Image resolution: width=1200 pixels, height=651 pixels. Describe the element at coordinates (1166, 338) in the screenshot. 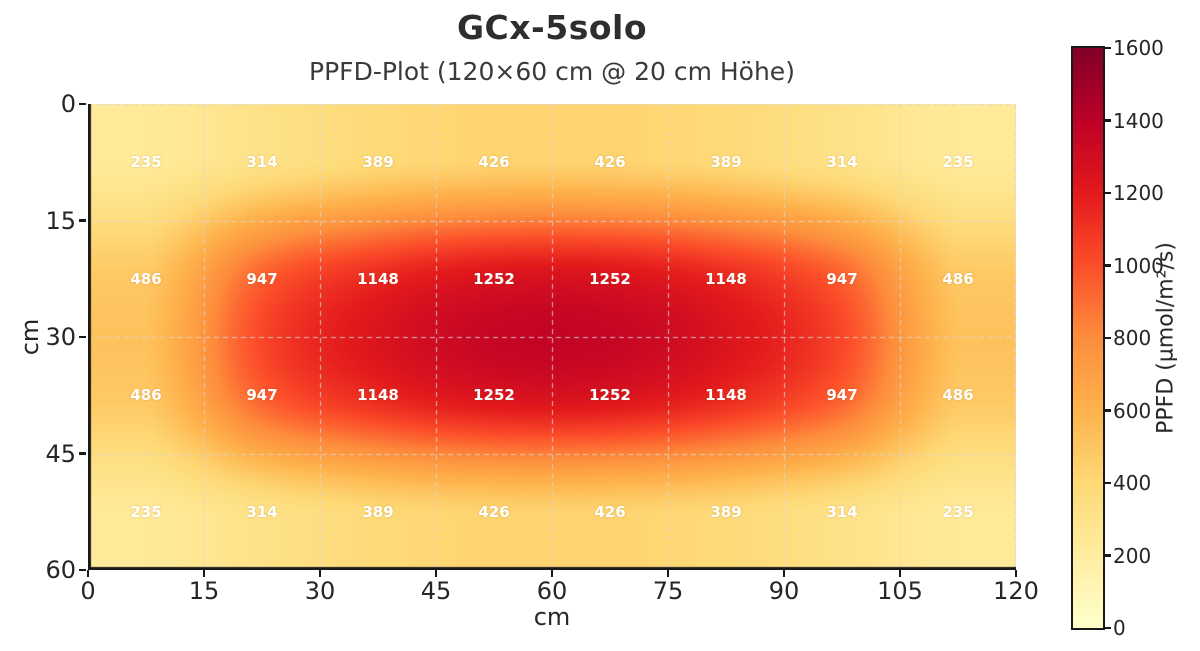

I see `colorbar-label: PPFD (µmol/m²/s)` at that location.